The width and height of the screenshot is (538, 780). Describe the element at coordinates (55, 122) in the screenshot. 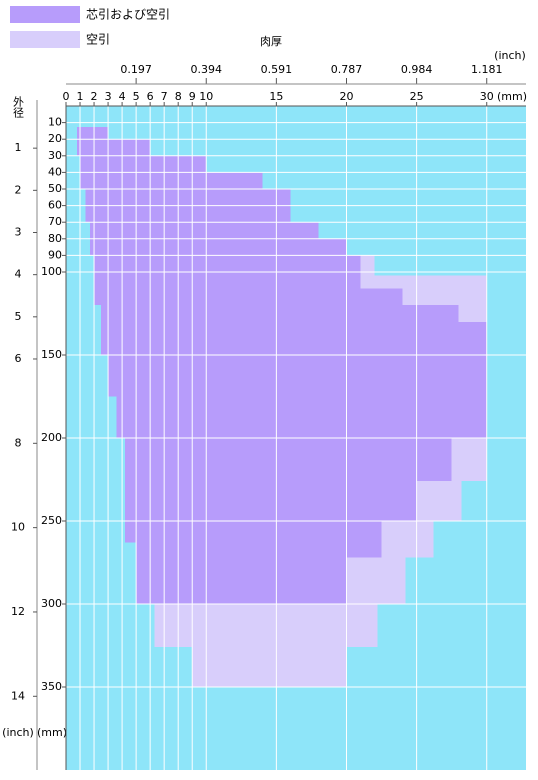

I see `y-tick-label: 10` at that location.